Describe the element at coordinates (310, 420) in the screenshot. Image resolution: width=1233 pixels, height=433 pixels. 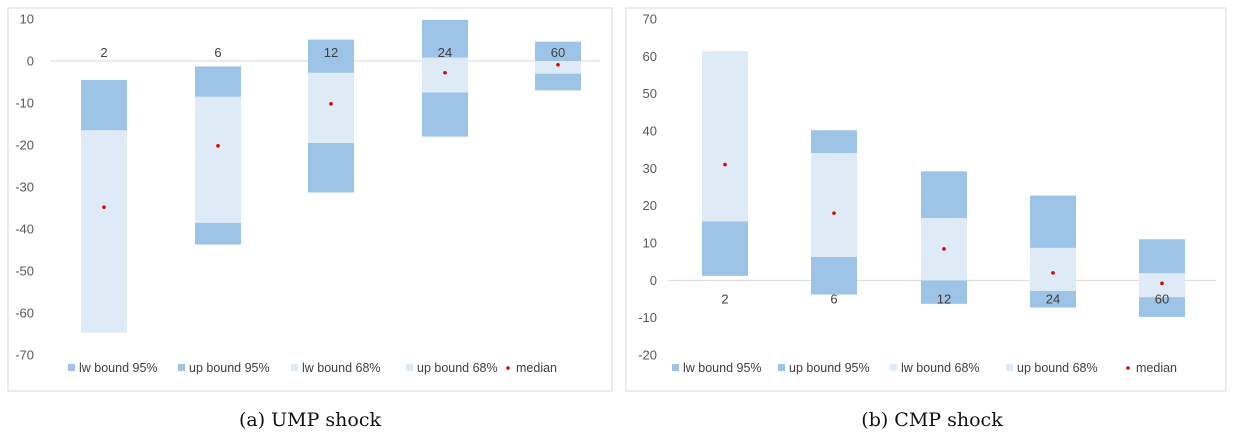
I see `chart-caption: (a) UMP shock` at that location.